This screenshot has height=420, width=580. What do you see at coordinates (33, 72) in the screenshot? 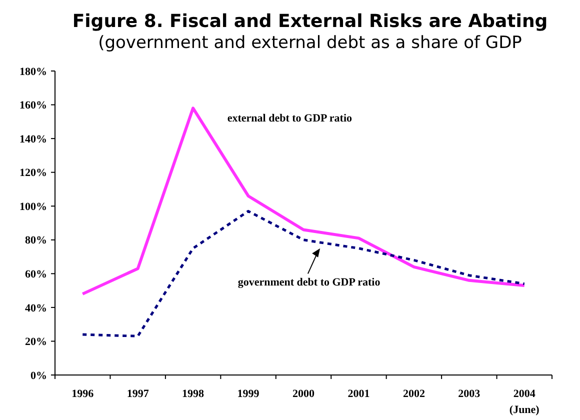
I see `y-tick-label: 180%` at bounding box center [33, 72].